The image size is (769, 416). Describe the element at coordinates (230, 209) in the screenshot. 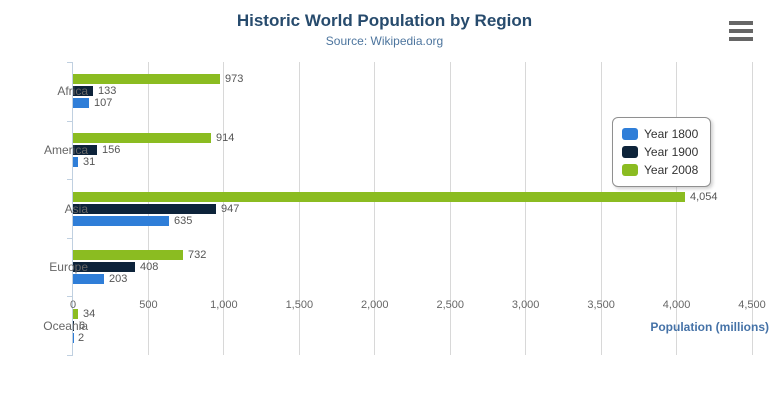

I see `data-label: 947` at that location.